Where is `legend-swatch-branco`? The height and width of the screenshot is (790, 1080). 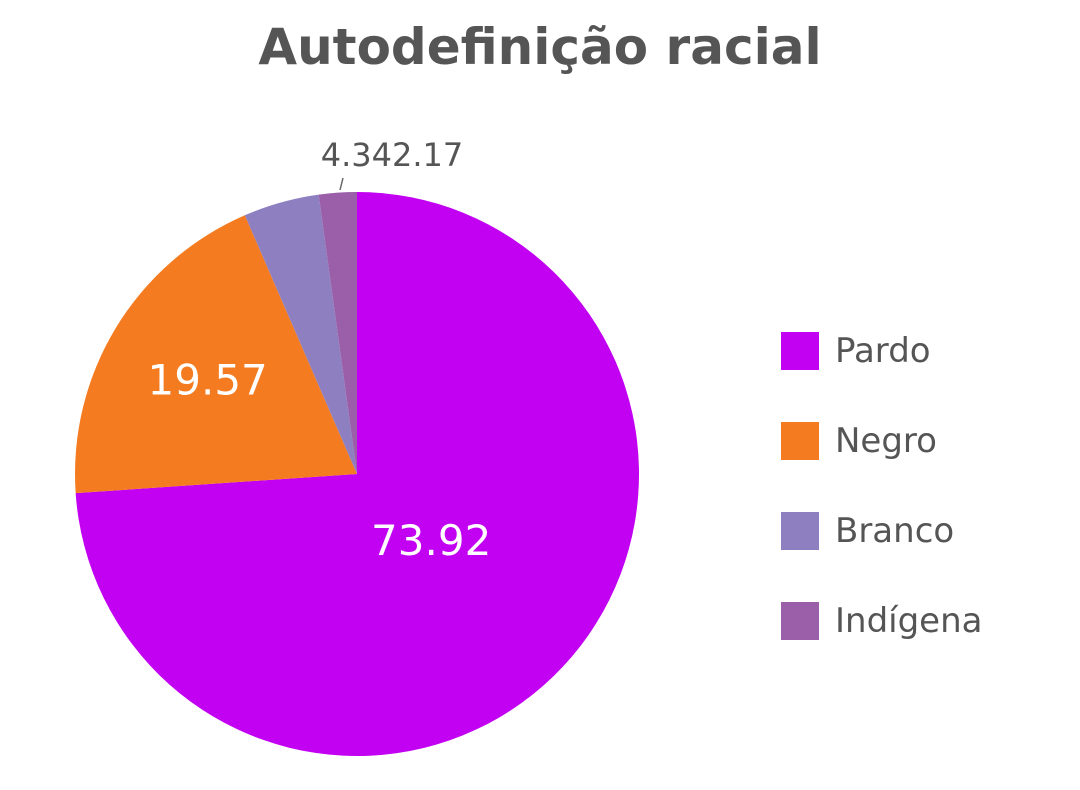
legend-swatch-branco is located at coordinates (800, 531).